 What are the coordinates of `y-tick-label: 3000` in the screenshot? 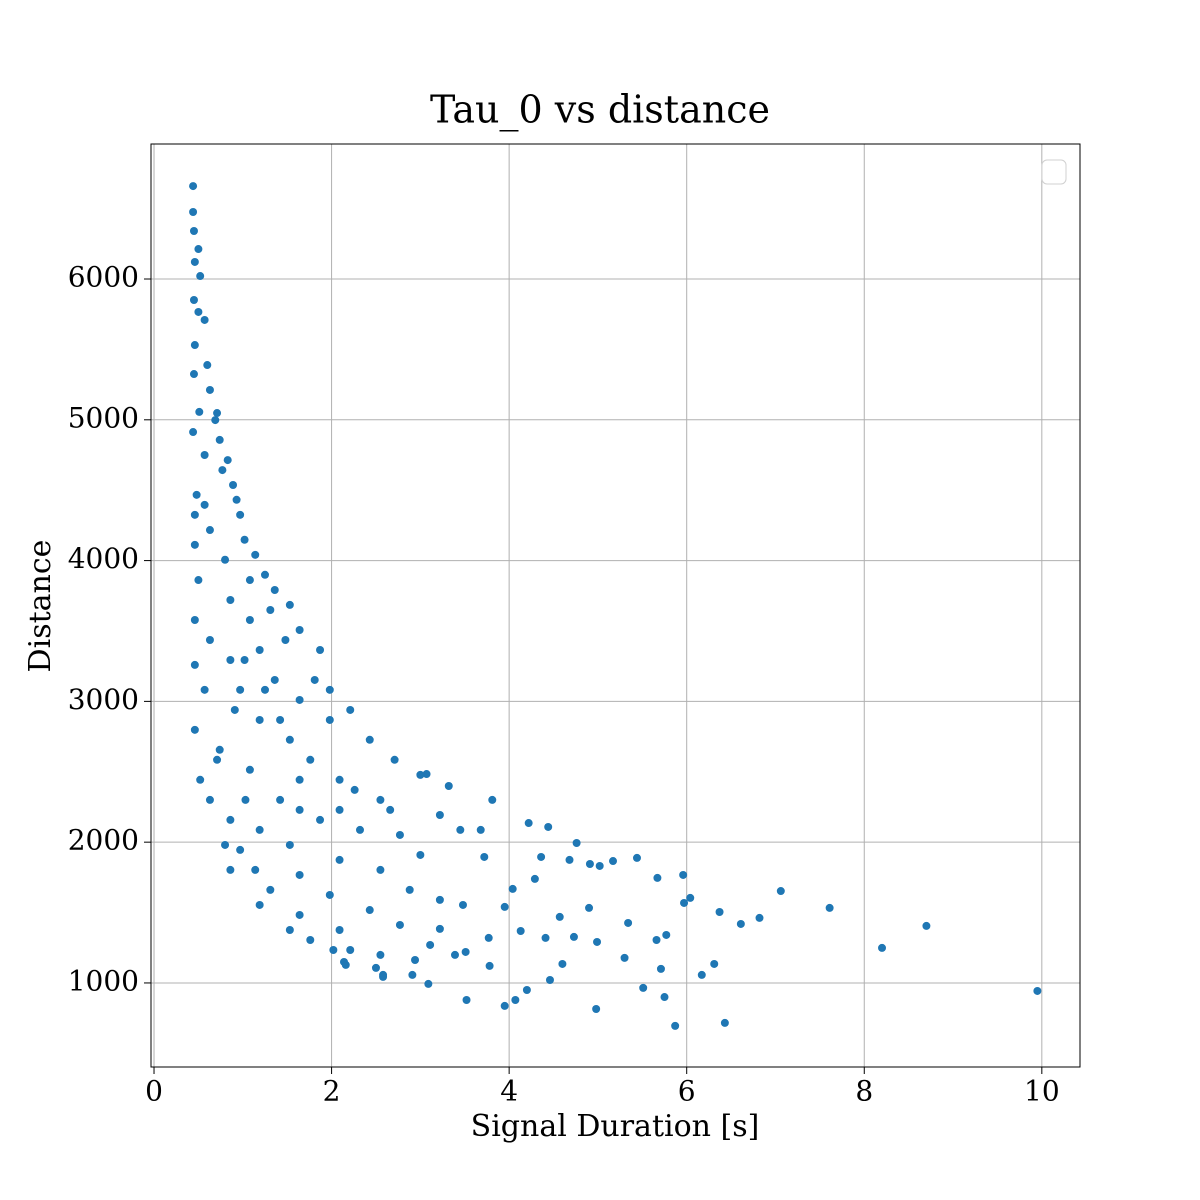 It's located at (103, 699).